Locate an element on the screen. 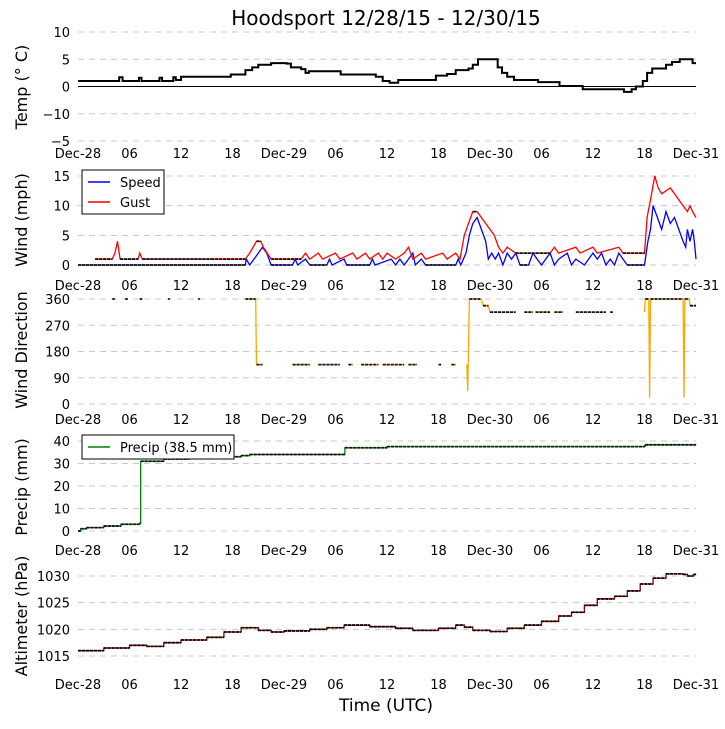 The height and width of the screenshot is (729, 725). y-axis-label: Wind (mph) is located at coordinates (21, 220).